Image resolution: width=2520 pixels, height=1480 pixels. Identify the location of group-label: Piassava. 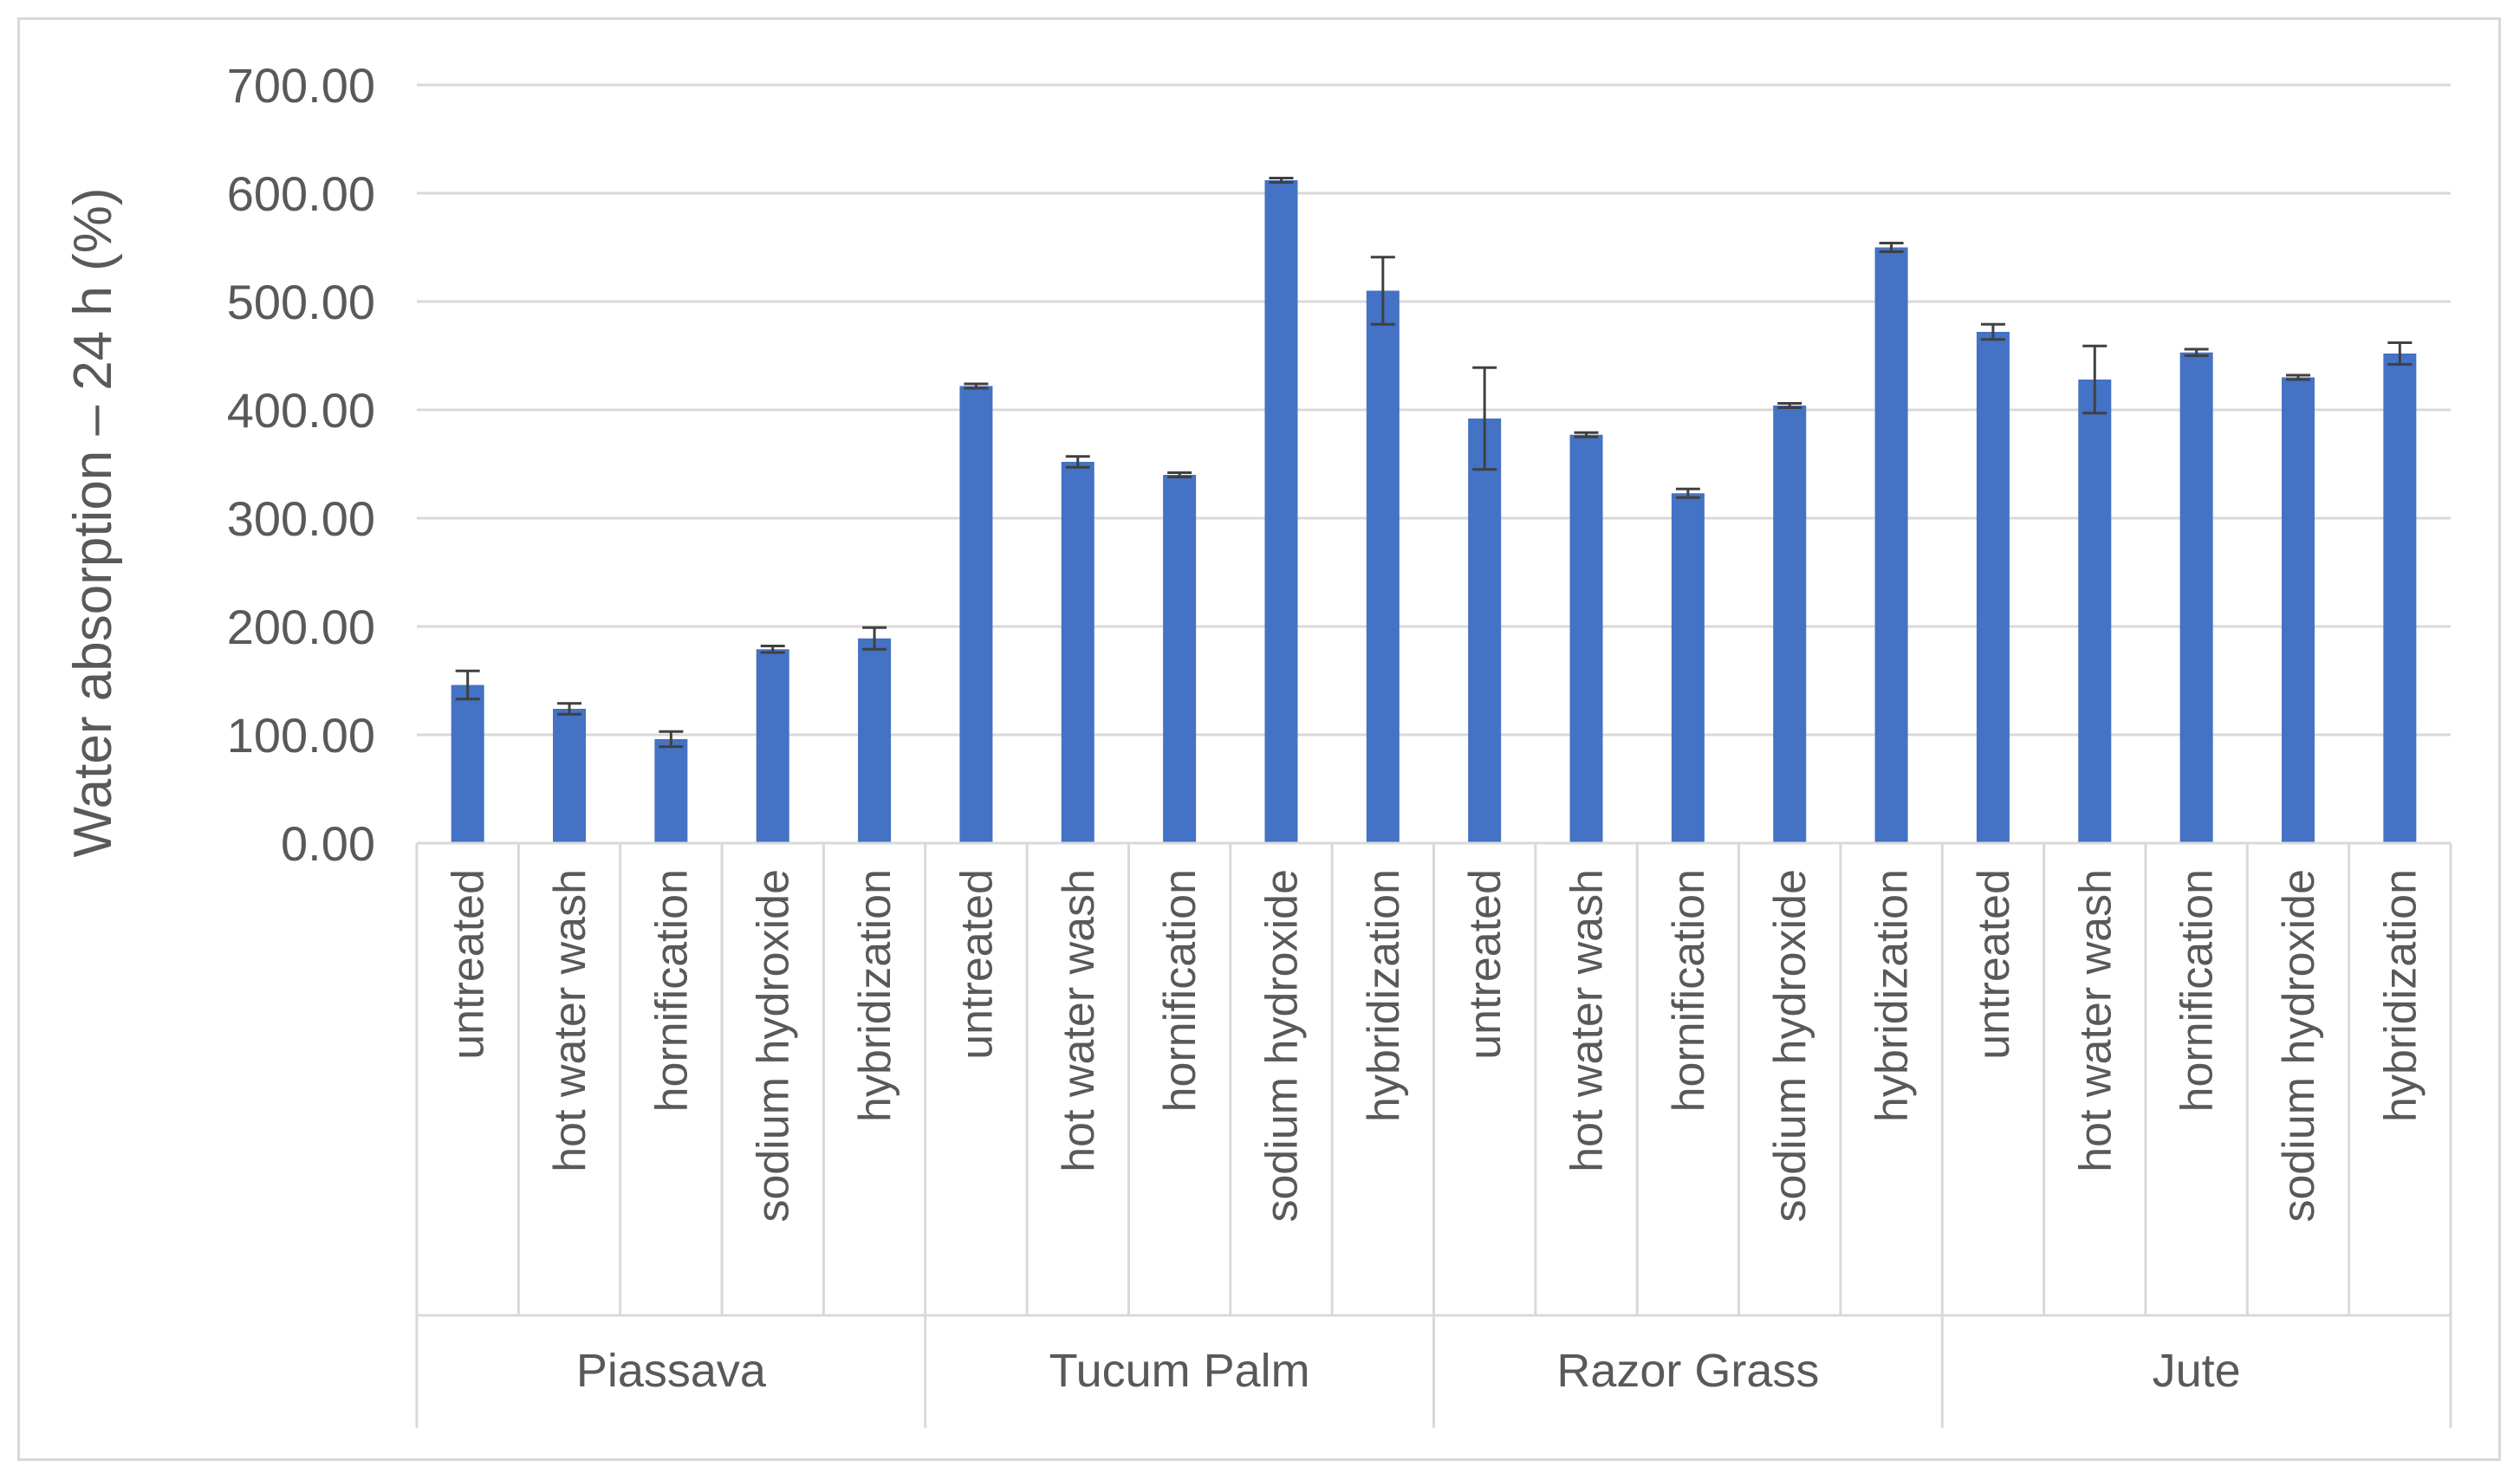
(671, 1371).